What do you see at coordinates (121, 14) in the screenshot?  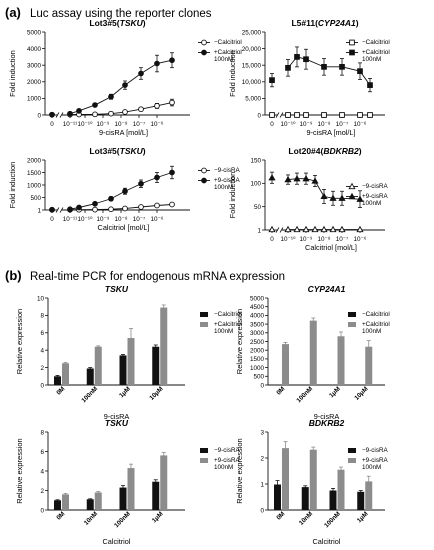 I see `section-heading-a: Luc assay using the reporter clones` at bounding box center [121, 14].